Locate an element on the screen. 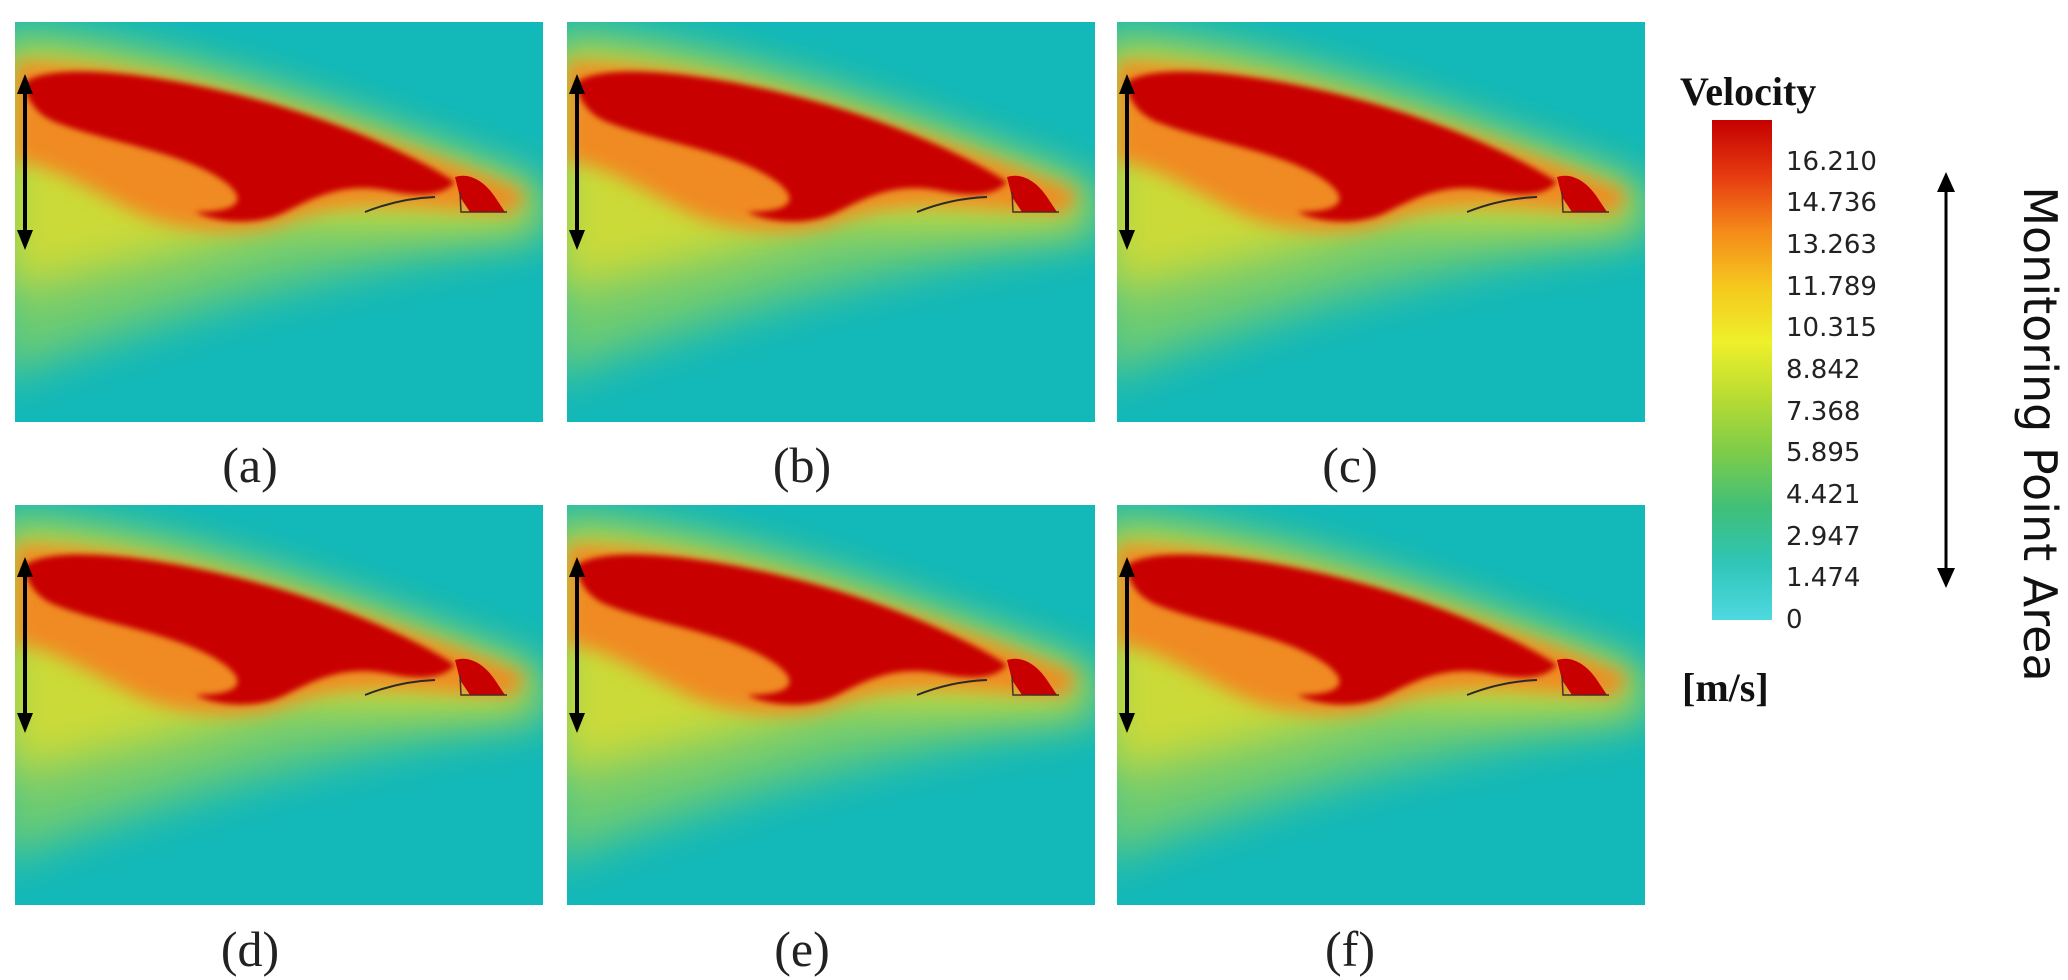  contour-panel-b is located at coordinates (831, 222).